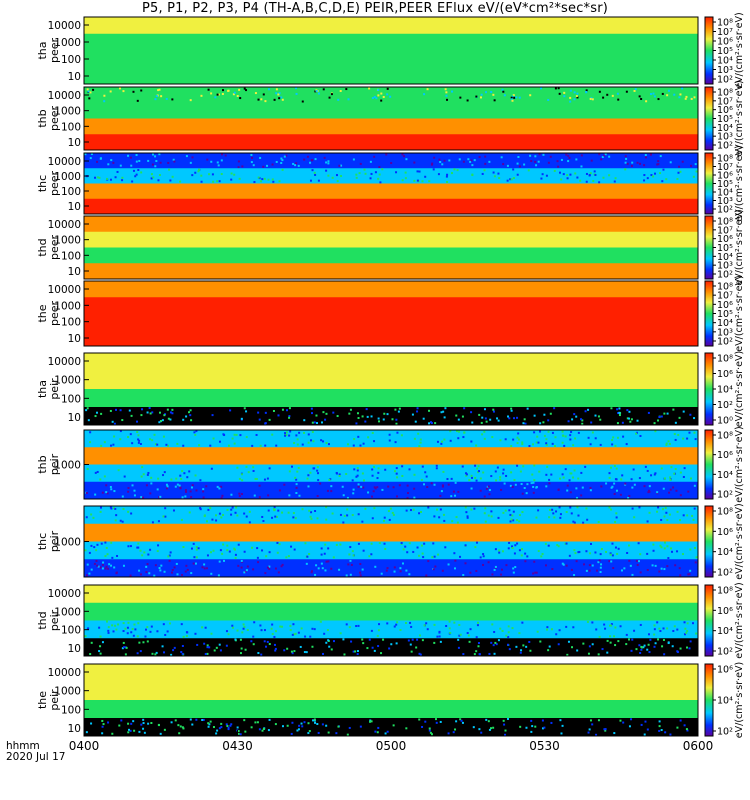  Describe the element at coordinates (725, 119) in the screenshot. I see `colorbar-tick-label: 10⁵` at that location.